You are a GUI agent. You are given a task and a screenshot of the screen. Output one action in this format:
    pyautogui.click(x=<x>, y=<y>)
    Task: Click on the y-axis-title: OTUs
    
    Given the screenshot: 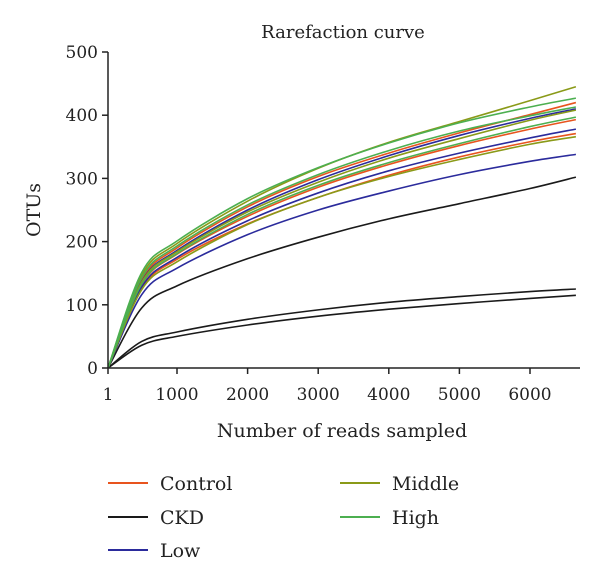 What is the action you would take?
    pyautogui.click(x=34, y=210)
    